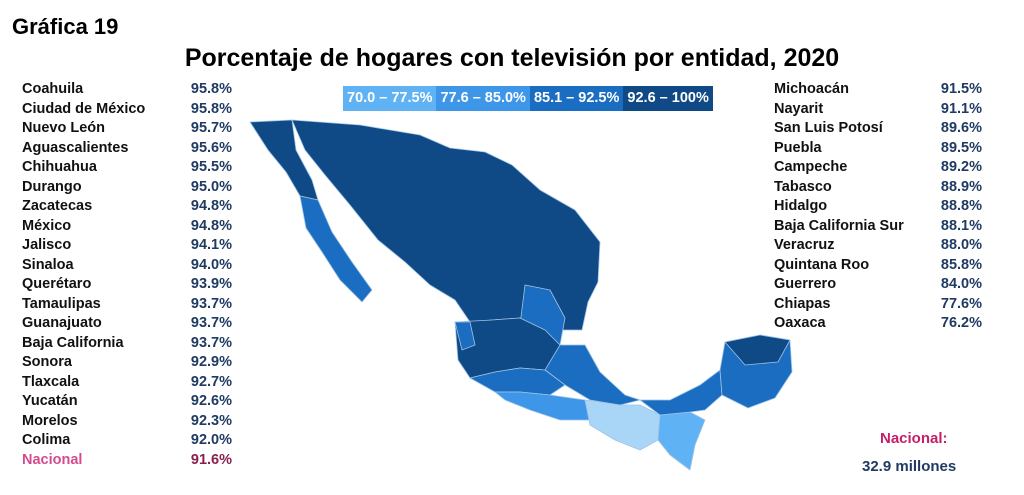 The image size is (1024, 495). I want to click on state-value: 88.1%, so click(961, 225).